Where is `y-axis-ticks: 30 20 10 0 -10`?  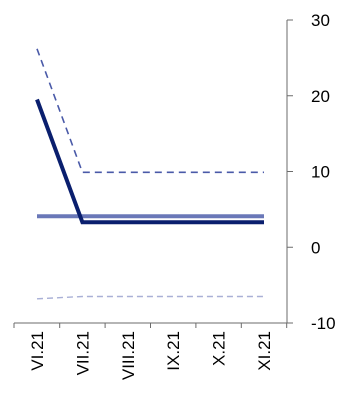
y-axis-ticks: 30 20 10 0 -10 is located at coordinates (311, 172).